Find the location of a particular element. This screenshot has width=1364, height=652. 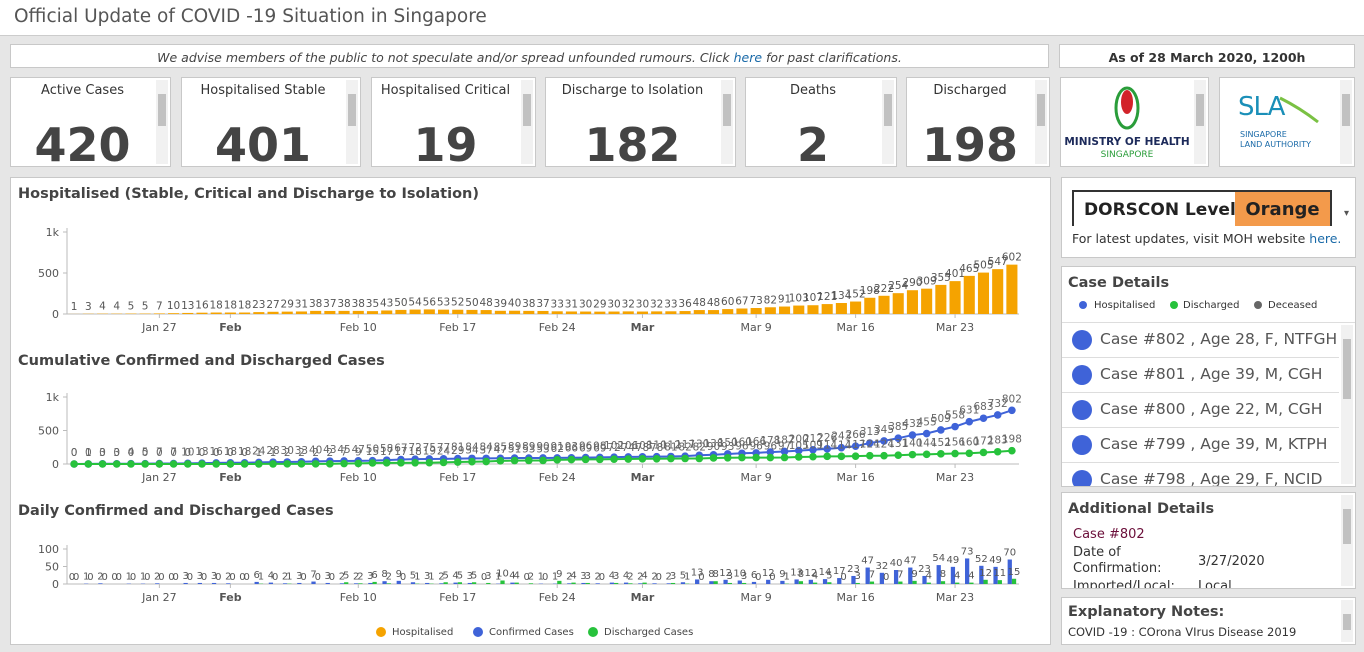

value-label: 152 is located at coordinates (856, 295).